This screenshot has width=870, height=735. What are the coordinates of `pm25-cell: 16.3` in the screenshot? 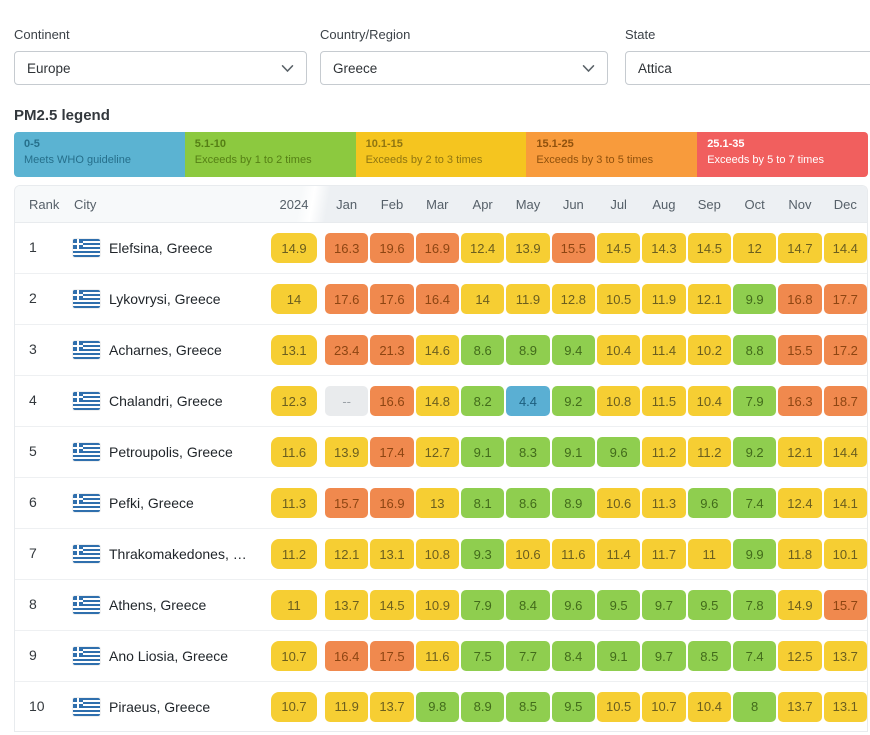 It's located at (800, 401).